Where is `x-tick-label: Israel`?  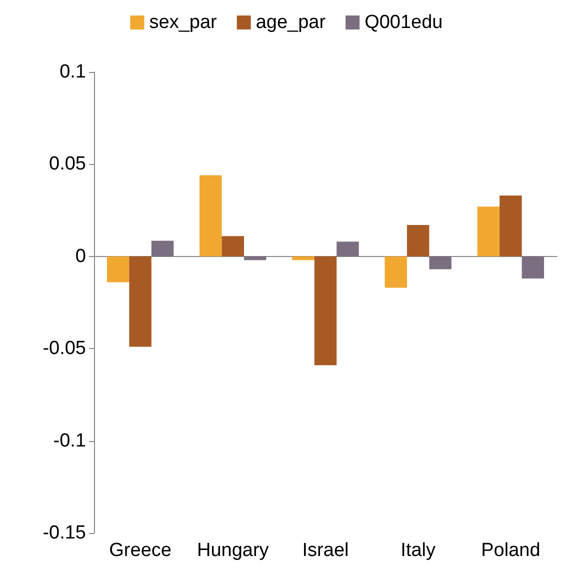
x-tick-label: Israel is located at coordinates (325, 550).